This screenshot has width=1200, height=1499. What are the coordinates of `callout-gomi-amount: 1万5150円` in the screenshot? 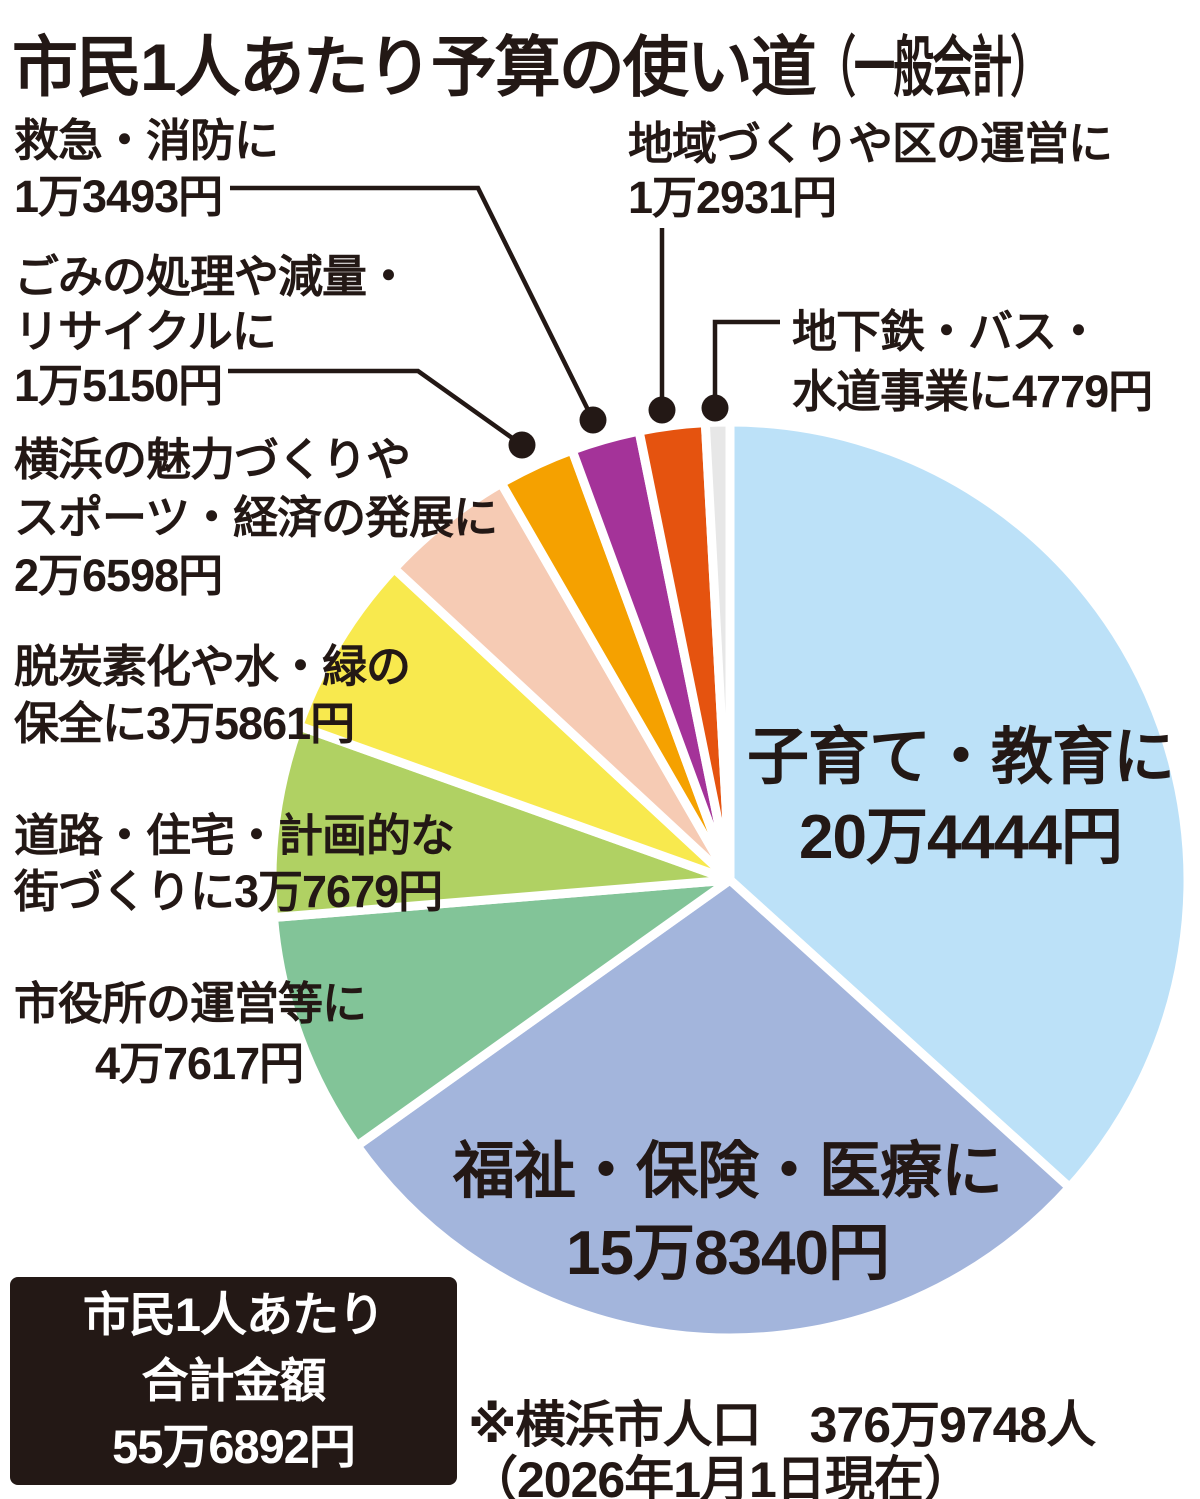 It's located at (118, 385).